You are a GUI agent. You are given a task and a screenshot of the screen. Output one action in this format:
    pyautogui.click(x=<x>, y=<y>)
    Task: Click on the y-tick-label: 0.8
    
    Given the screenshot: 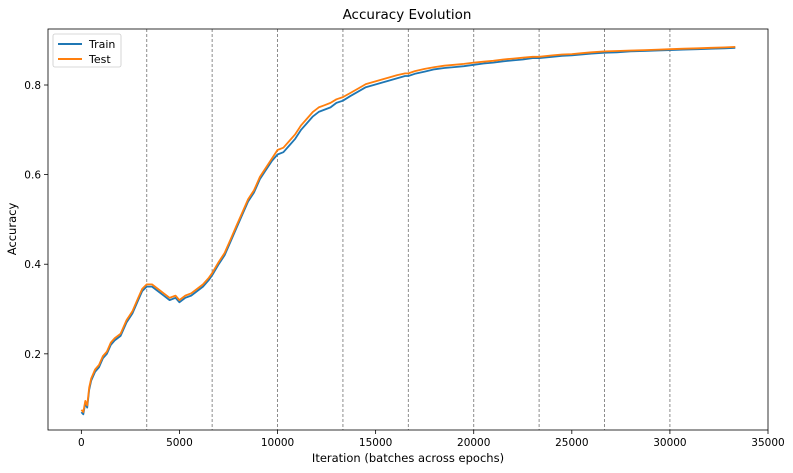 What is the action you would take?
    pyautogui.click(x=32, y=86)
    